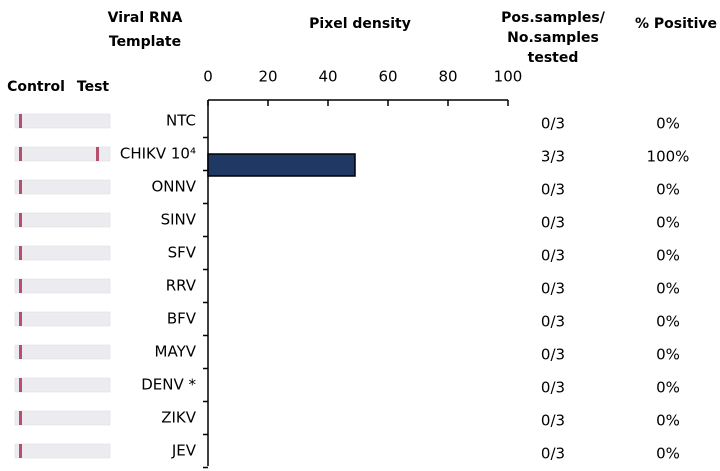 The image size is (720, 471). Describe the element at coordinates (676, 24) in the screenshot. I see `column-header: % Positive` at that location.